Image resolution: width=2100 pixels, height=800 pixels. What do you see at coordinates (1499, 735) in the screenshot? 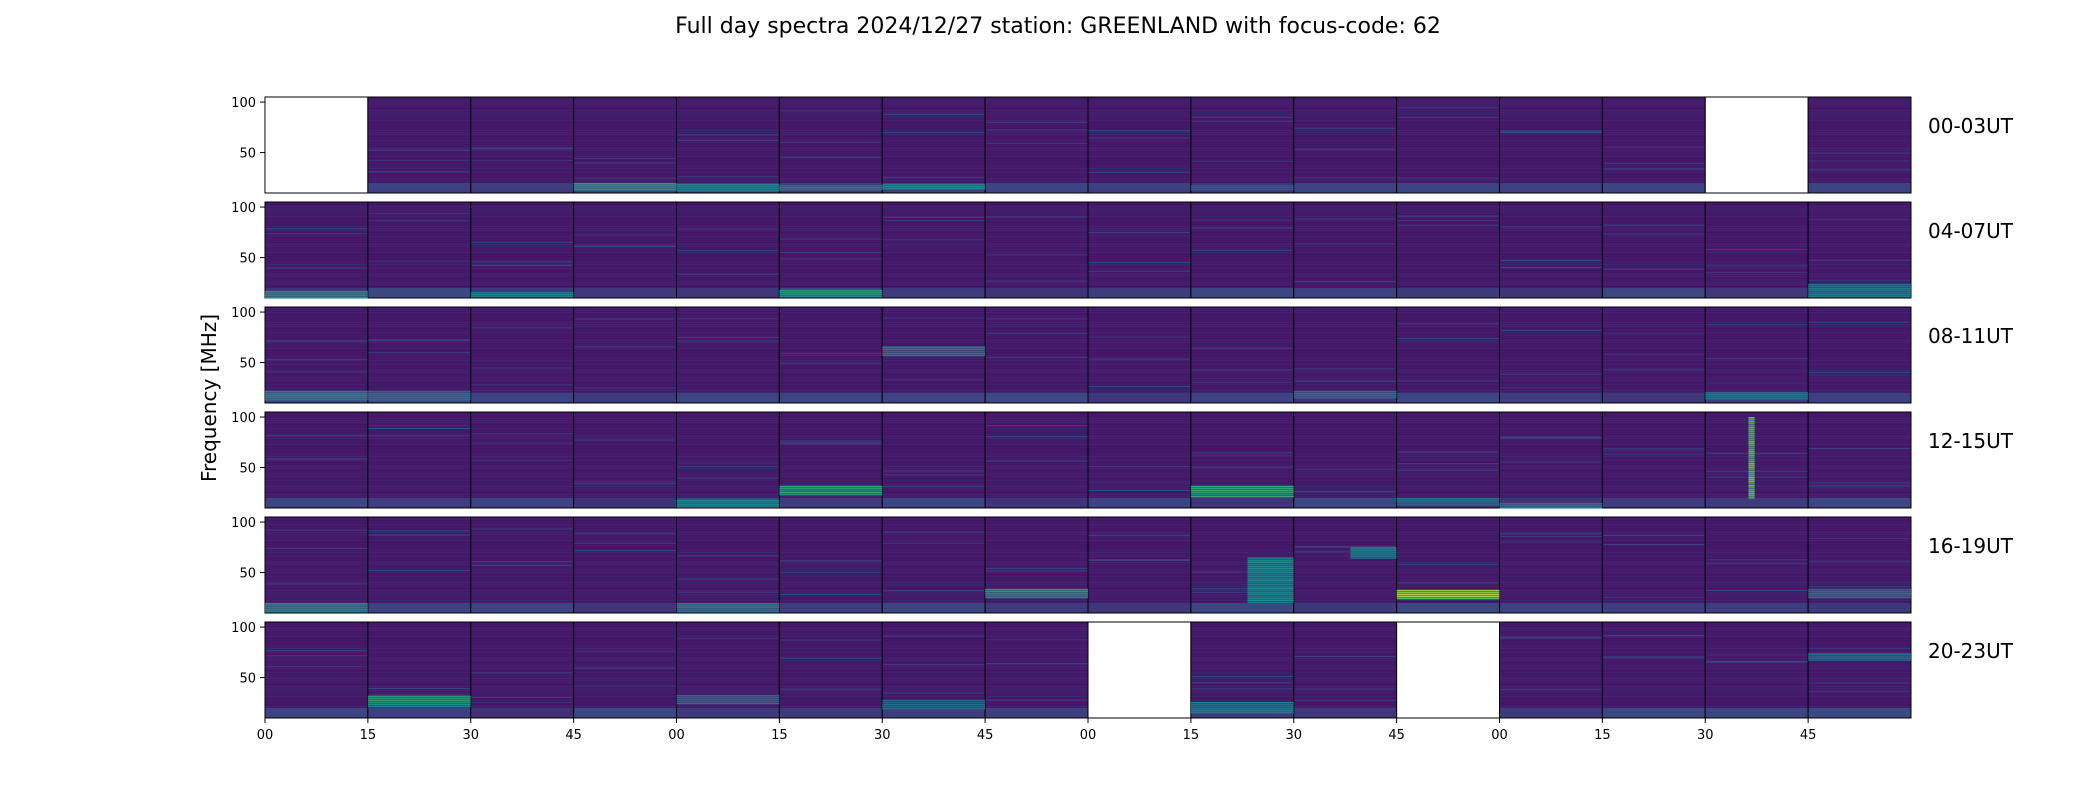
I see `x-tick-label: 00` at bounding box center [1499, 735].